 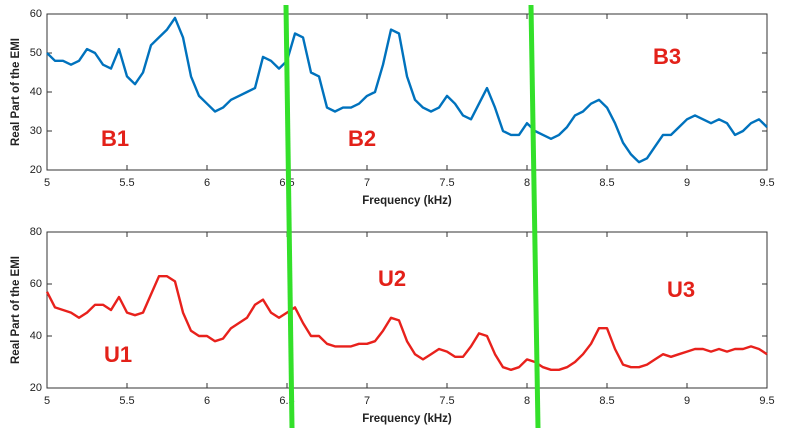 I want to click on region-label: B2, so click(x=362, y=138).